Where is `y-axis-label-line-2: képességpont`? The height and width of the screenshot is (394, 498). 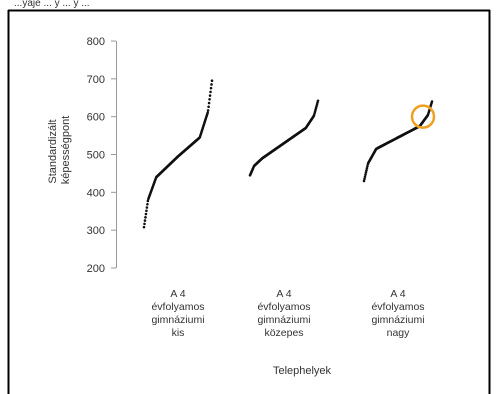 y-axis-label-line-2: képességpont is located at coordinates (66, 150).